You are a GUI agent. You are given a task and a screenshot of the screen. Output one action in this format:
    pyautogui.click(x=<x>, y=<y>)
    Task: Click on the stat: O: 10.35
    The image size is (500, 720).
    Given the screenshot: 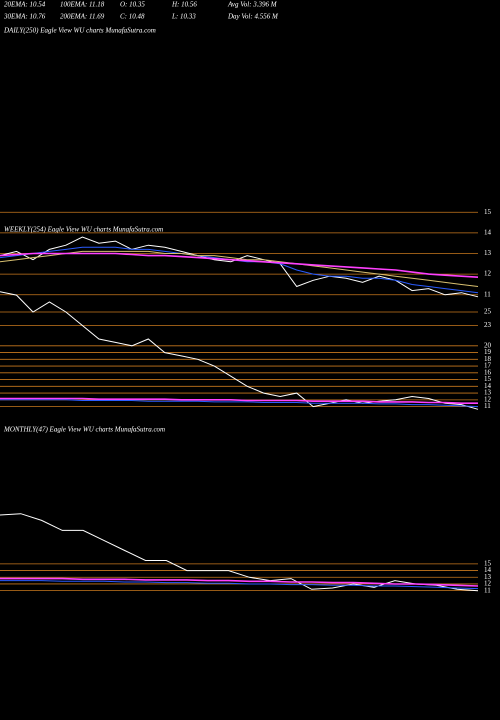 What is the action you would take?
    pyautogui.click(x=132, y=5)
    